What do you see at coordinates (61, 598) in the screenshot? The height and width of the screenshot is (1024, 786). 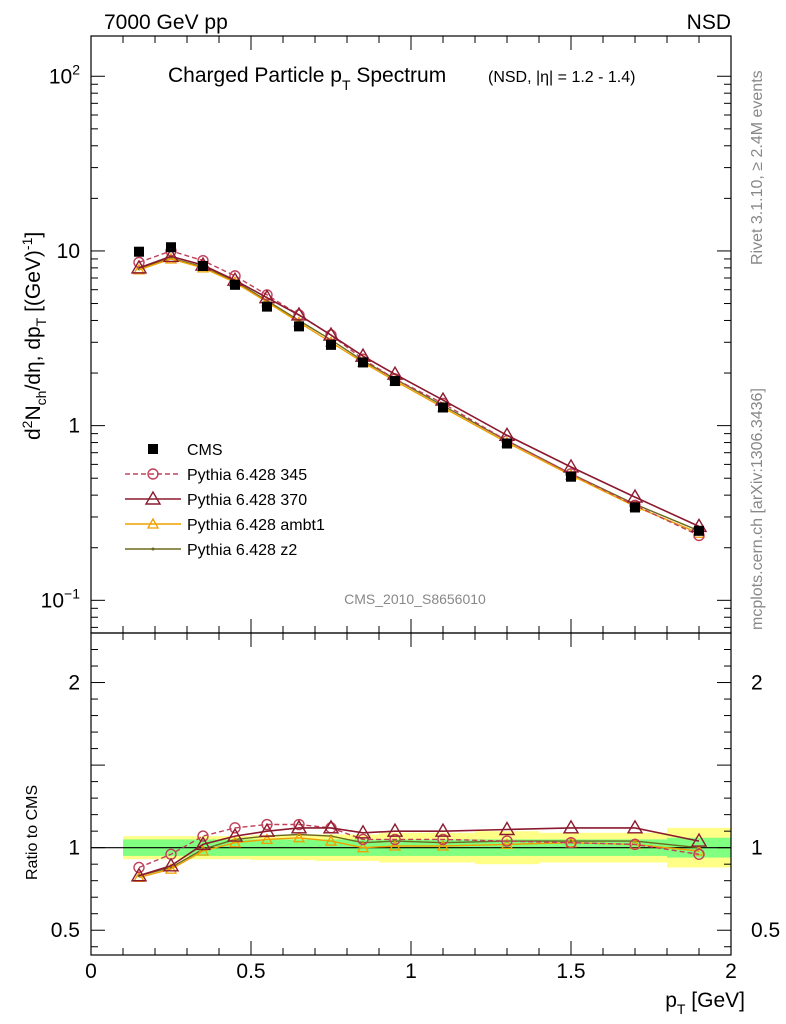 I see `y-tick-label: 10⁻¹` at bounding box center [61, 598].